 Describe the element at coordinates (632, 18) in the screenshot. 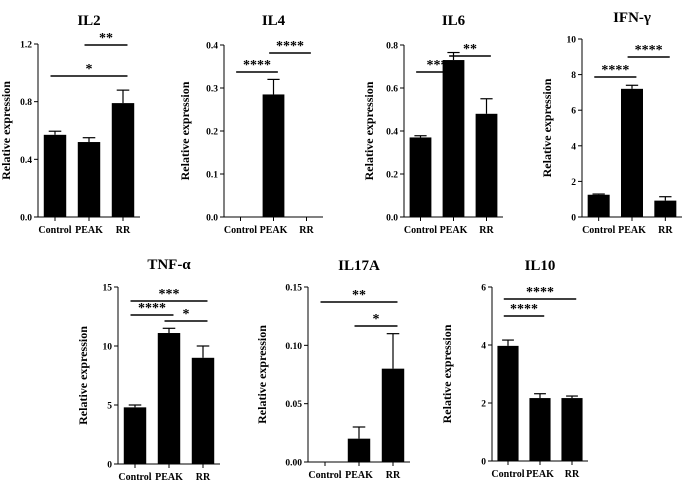

I see `chart-title: IFN-γ` at that location.